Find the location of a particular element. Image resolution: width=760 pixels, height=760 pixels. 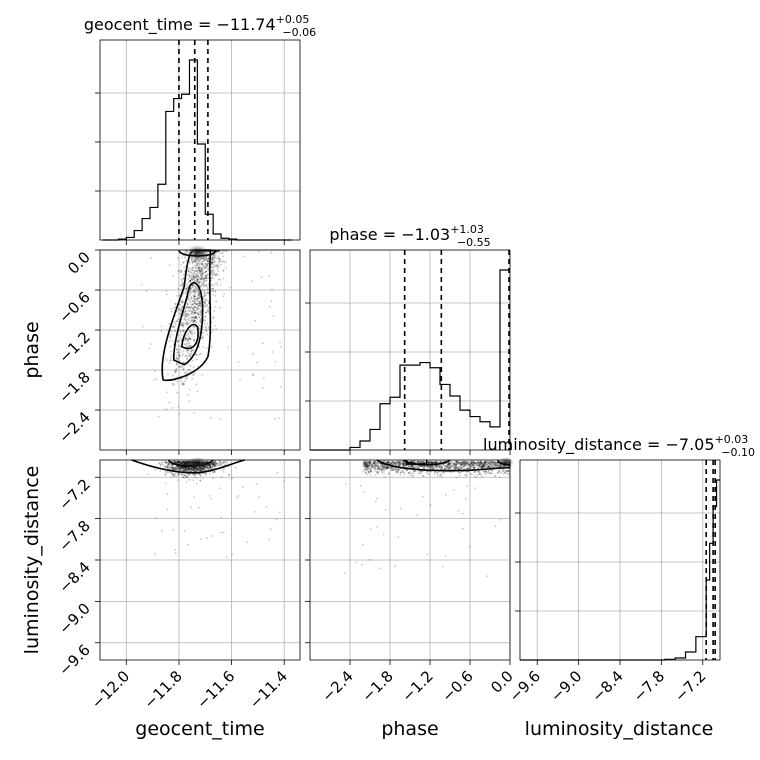

tick-label-y-luminosity_distance: −9.0 is located at coordinates (74, 618).